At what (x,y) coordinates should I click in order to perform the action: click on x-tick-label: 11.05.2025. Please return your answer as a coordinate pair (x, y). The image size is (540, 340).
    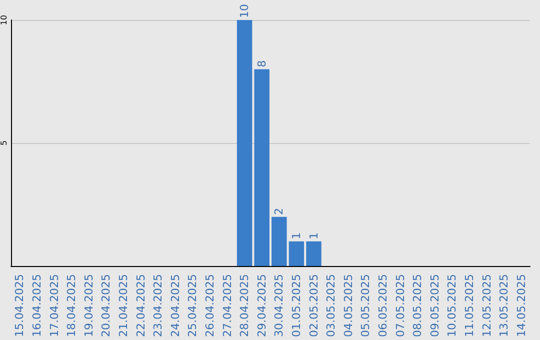
    Looking at the image, I should click on (469, 306).